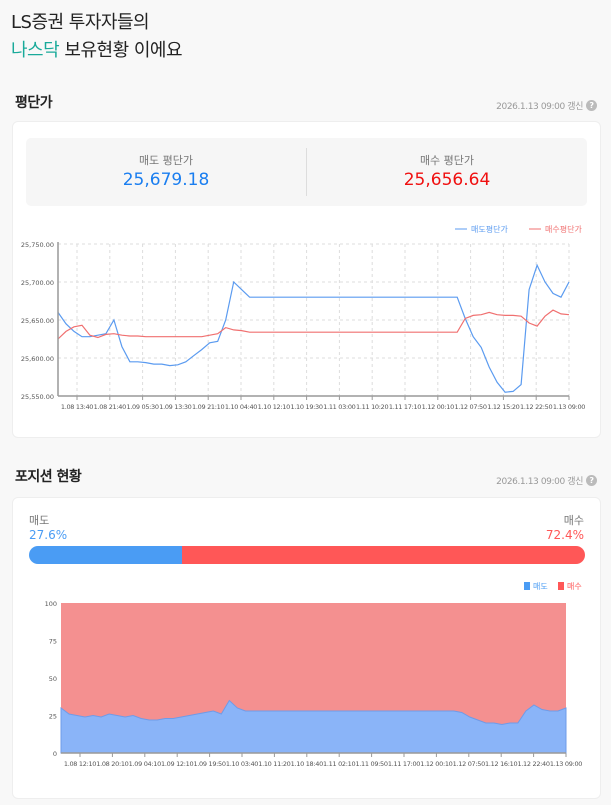 The width and height of the screenshot is (611, 805). What do you see at coordinates (55, 754) in the screenshot?
I see `y-tick-label: 0` at bounding box center [55, 754].